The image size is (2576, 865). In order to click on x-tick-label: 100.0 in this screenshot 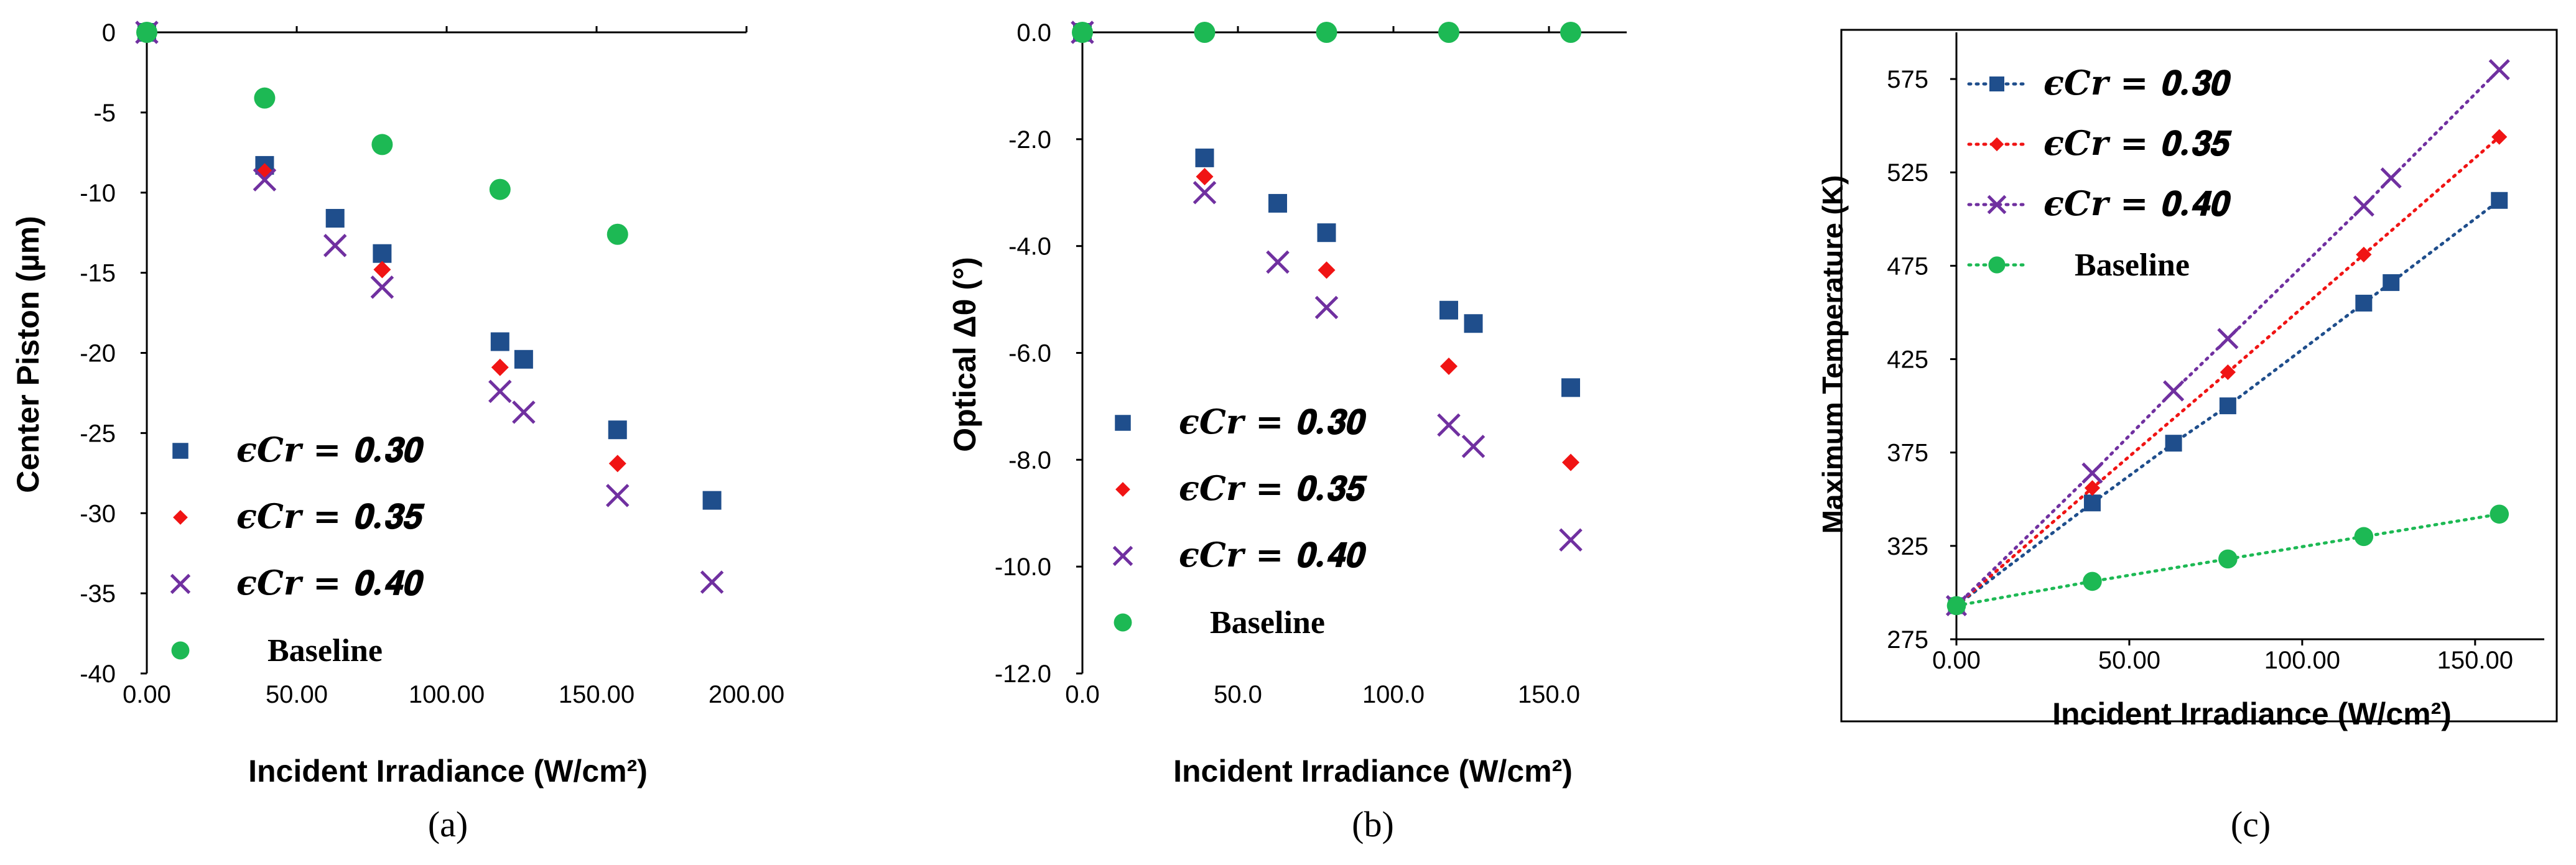, I will do `click(1393, 694)`.